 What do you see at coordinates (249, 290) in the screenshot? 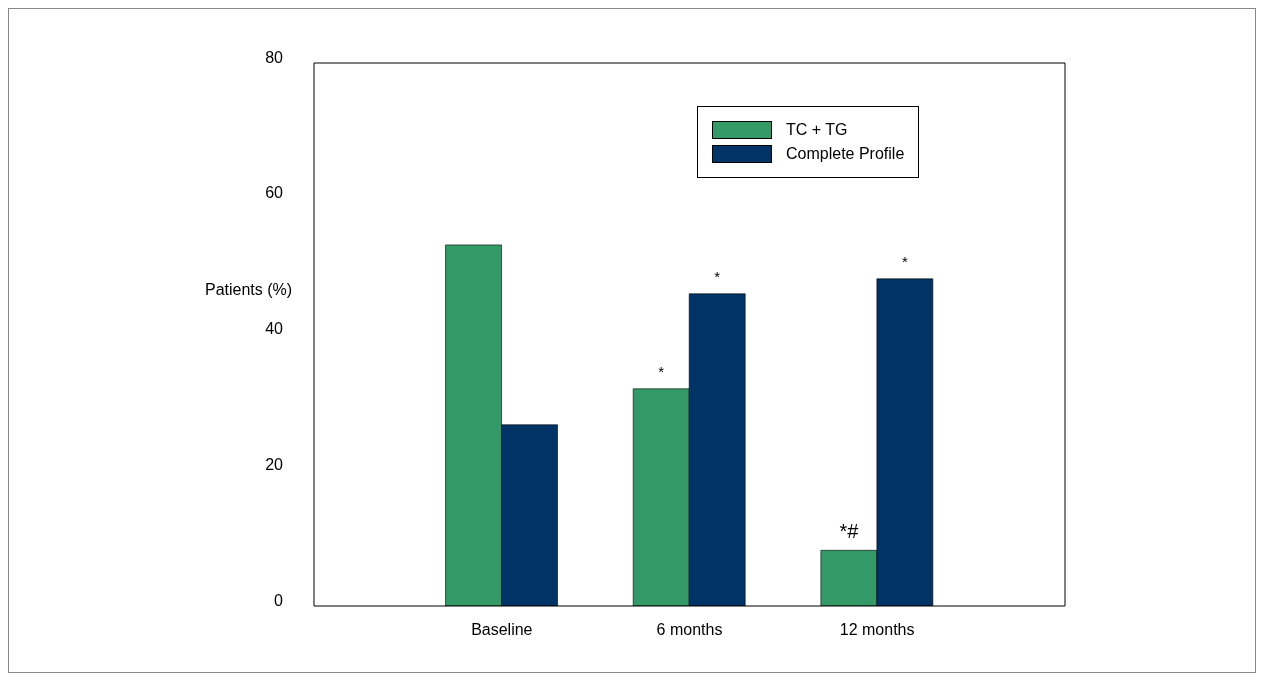
I see `y-axis-title: Patients (%)` at bounding box center [249, 290].